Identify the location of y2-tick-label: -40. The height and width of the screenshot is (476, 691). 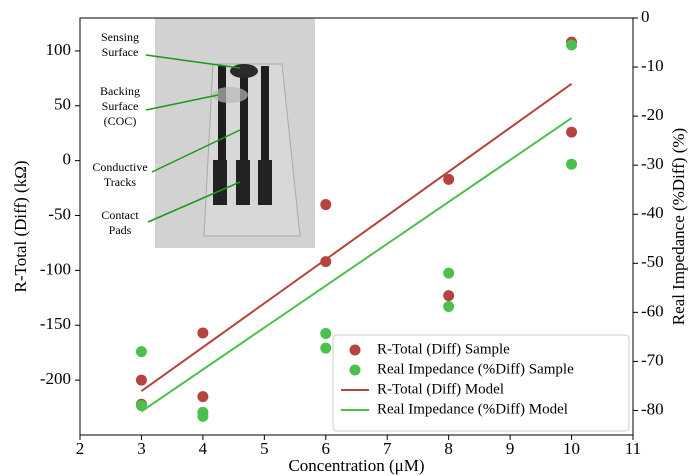
(652, 212).